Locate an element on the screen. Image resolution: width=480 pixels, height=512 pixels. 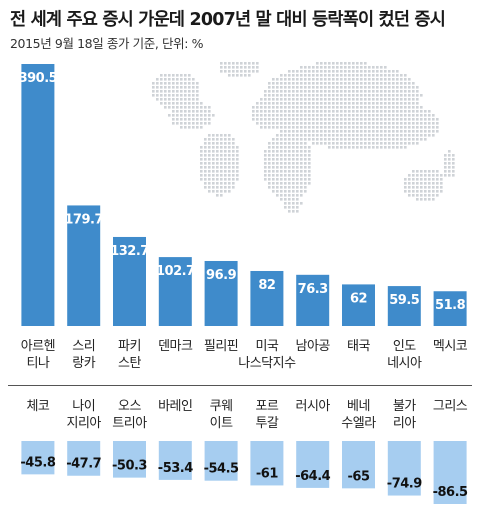
loss-category-label: 투갈 is located at coordinates (266, 423).